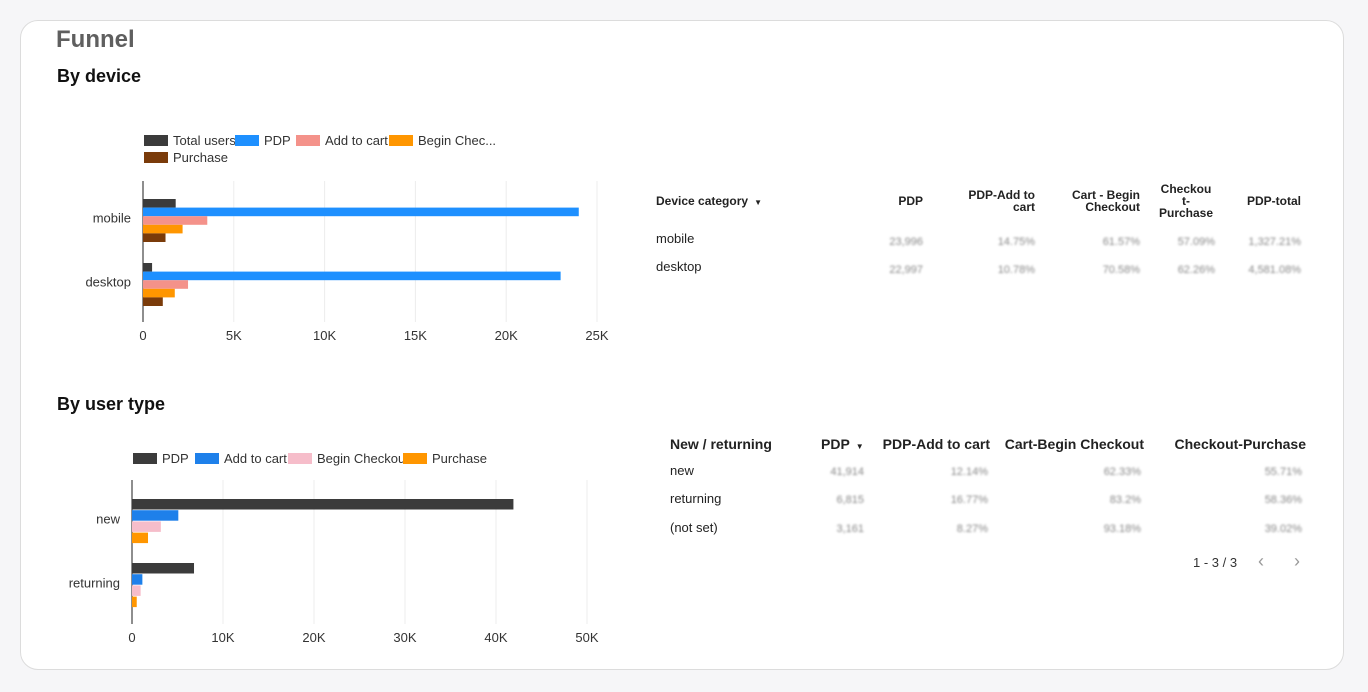 The height and width of the screenshot is (692, 1368). What do you see at coordinates (204, 140) in the screenshot?
I see `legend-label: Total users` at bounding box center [204, 140].